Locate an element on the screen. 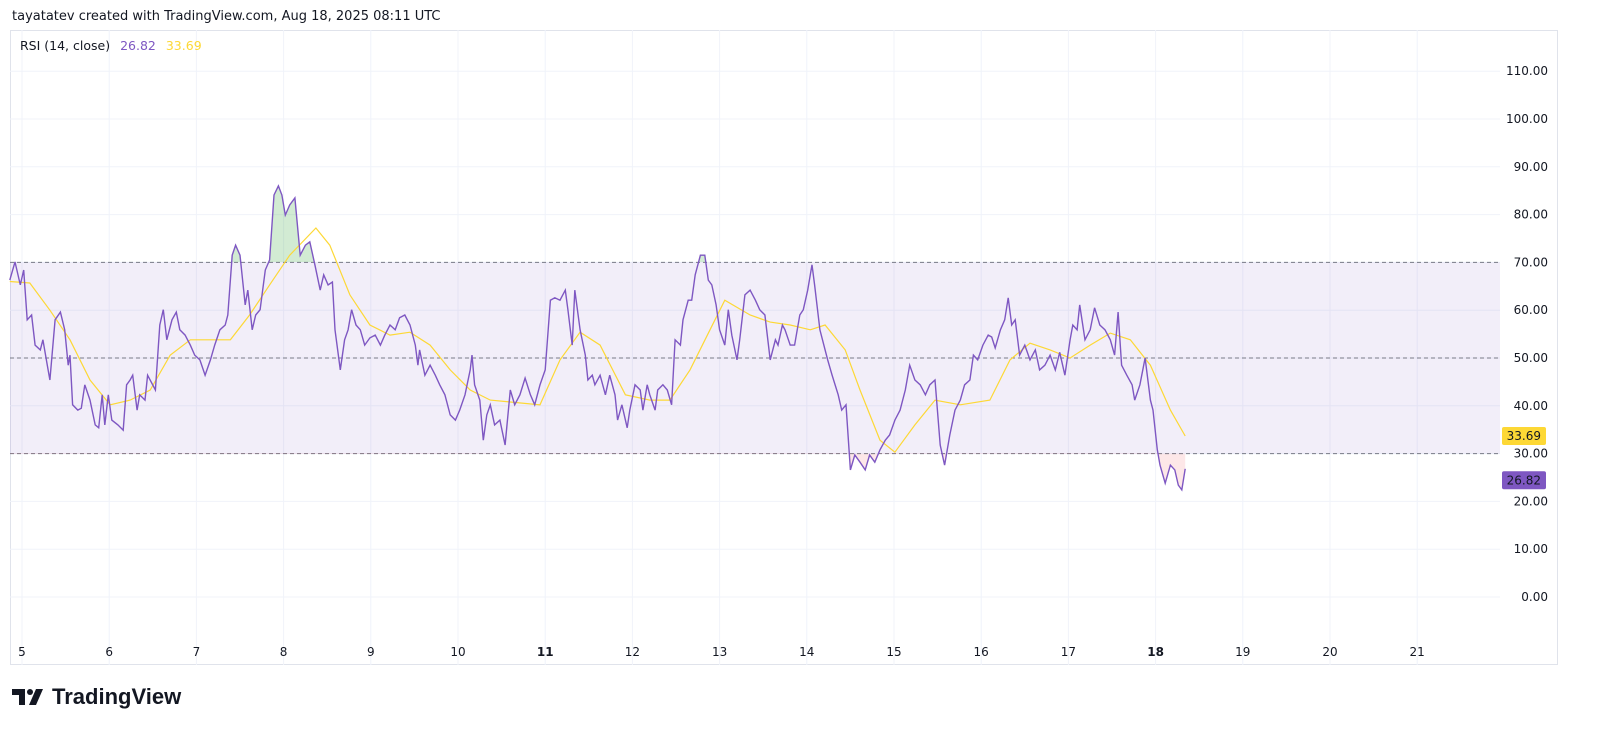 The height and width of the screenshot is (745, 1600). x-tick-label: 12 is located at coordinates (632, 652).